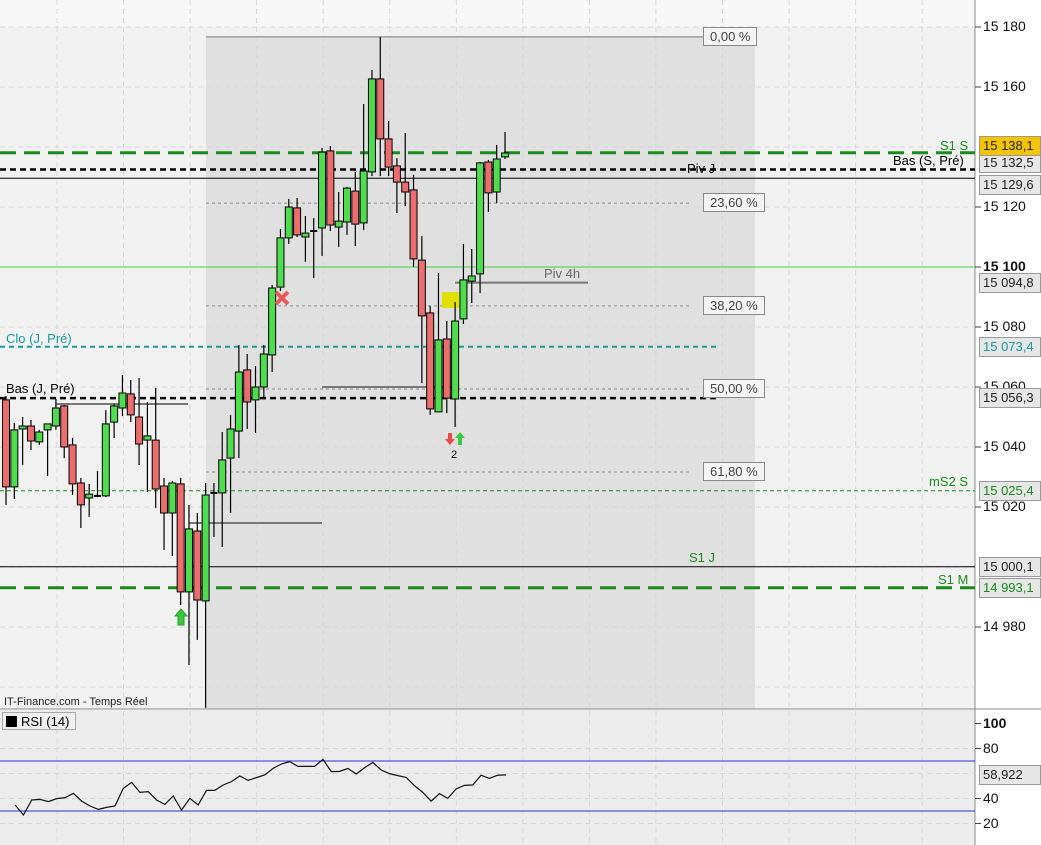 The image size is (1041, 845). What do you see at coordinates (1004, 626) in the screenshot?
I see `price-tick-label: 14 980` at bounding box center [1004, 626].